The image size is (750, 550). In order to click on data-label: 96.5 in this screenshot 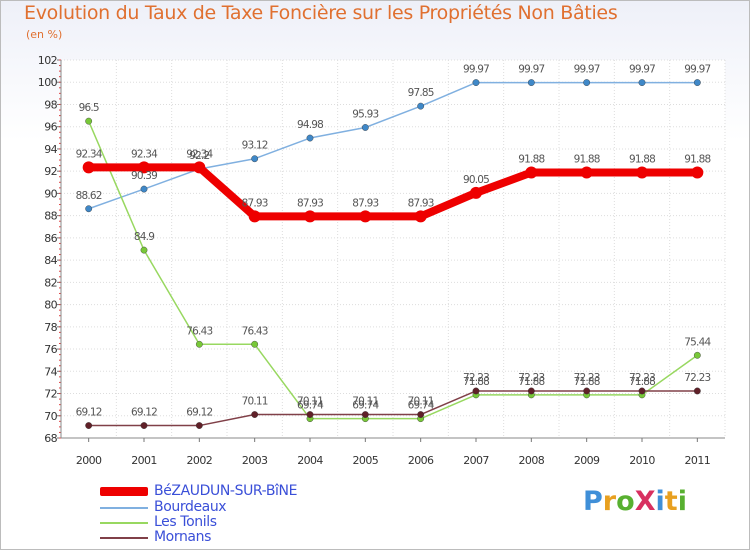, I will do `click(89, 108)`.